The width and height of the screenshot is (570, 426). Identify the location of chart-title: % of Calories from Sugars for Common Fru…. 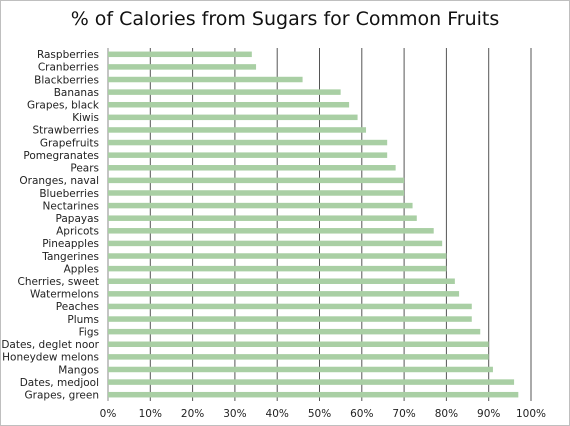
(285, 19).